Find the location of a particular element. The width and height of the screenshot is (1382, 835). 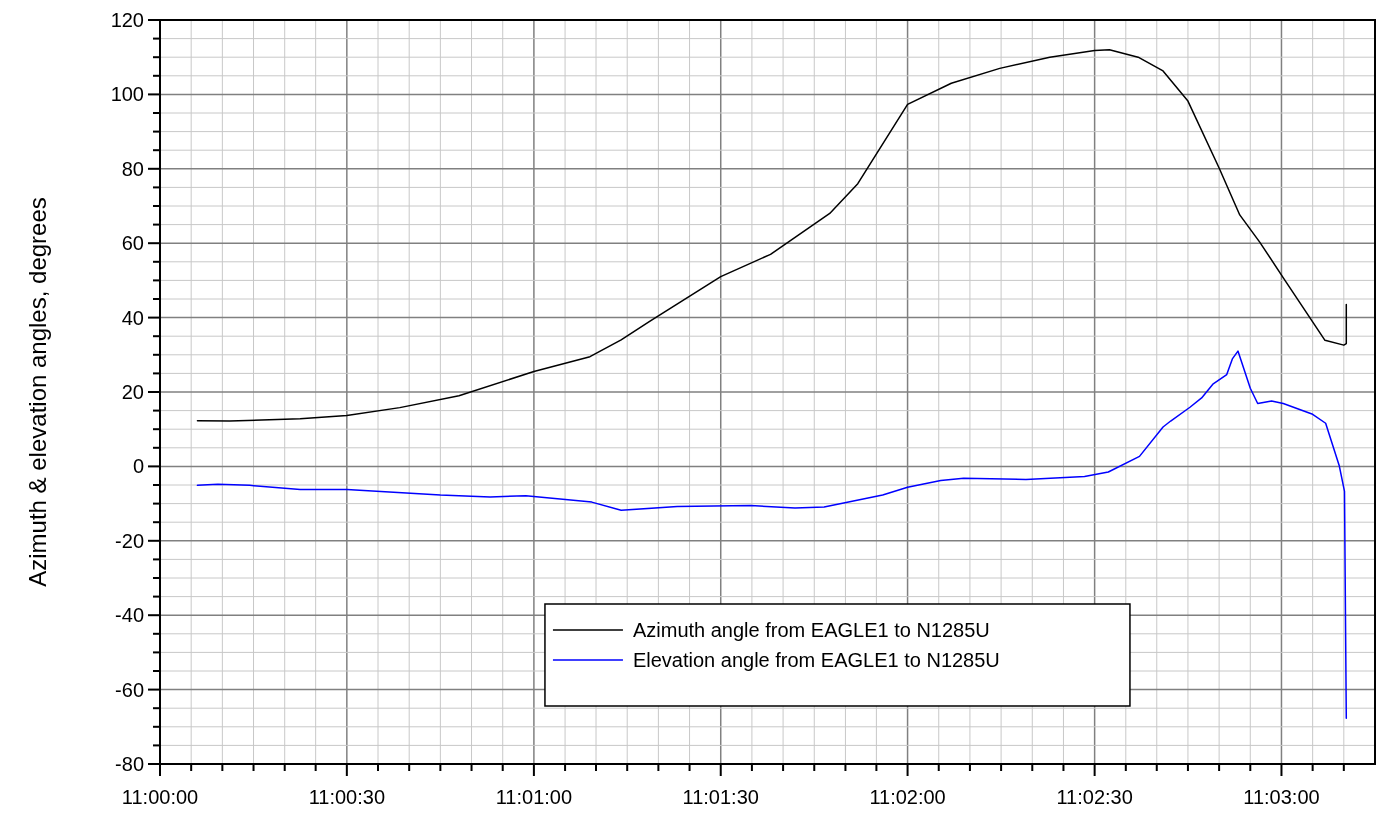

legend-label: Azimuth angle from EAGLE1 to N1285U is located at coordinates (811, 630).